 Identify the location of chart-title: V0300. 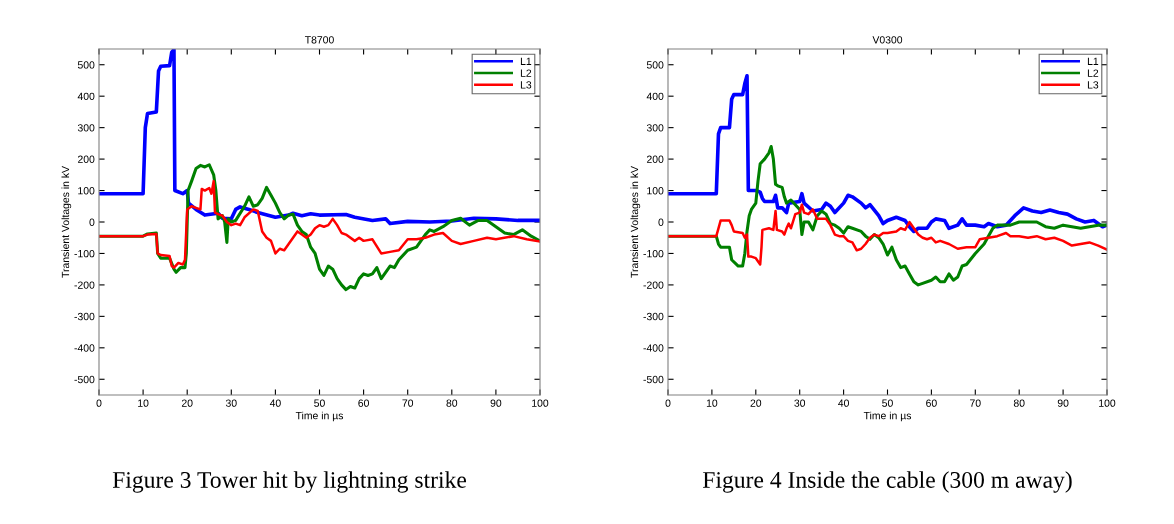
(887, 40).